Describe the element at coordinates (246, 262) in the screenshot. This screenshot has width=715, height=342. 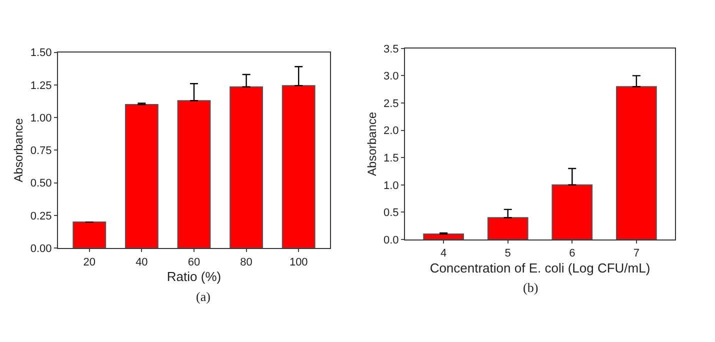
I see `x-tick-label: 80` at that location.